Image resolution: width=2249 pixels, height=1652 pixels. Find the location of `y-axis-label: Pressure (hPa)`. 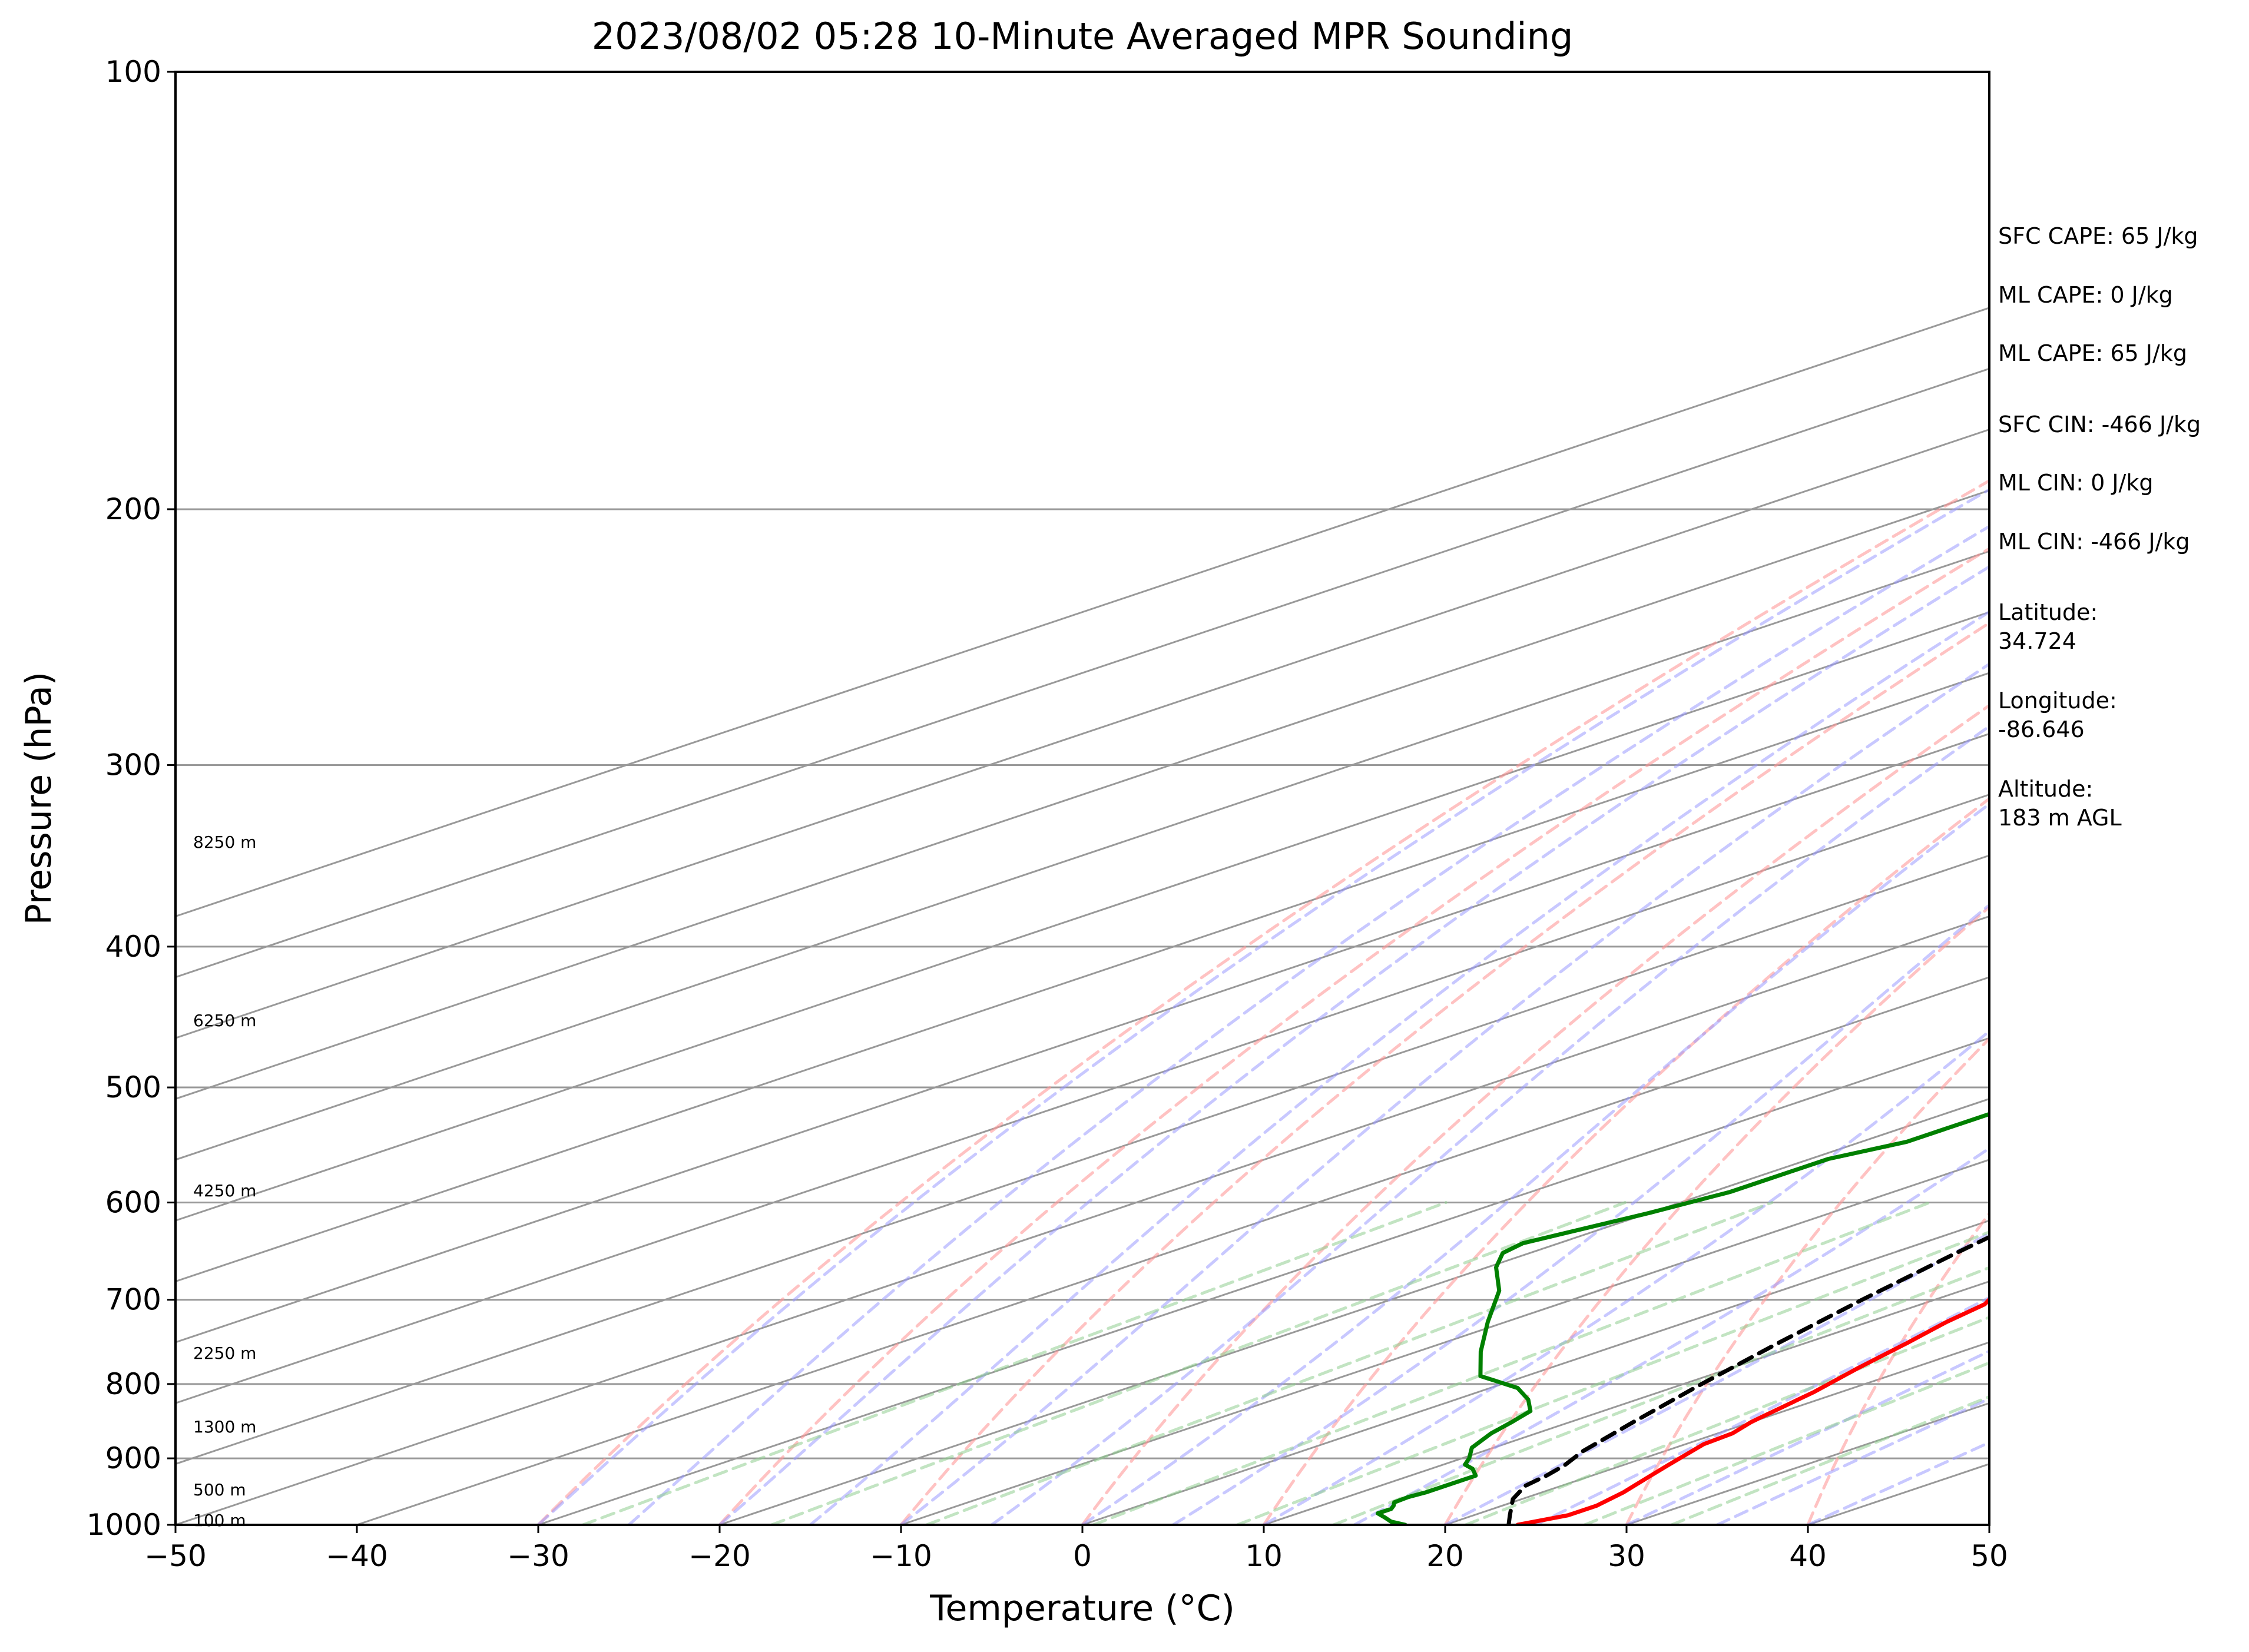

y-axis-label: Pressure (hPa) is located at coordinates (38, 798).